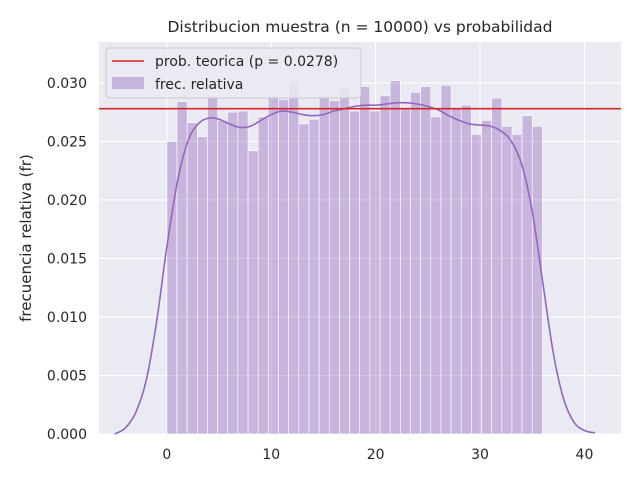 The image size is (640, 484). What do you see at coordinates (166, 455) in the screenshot?
I see `x-tick-label: 0` at bounding box center [166, 455].